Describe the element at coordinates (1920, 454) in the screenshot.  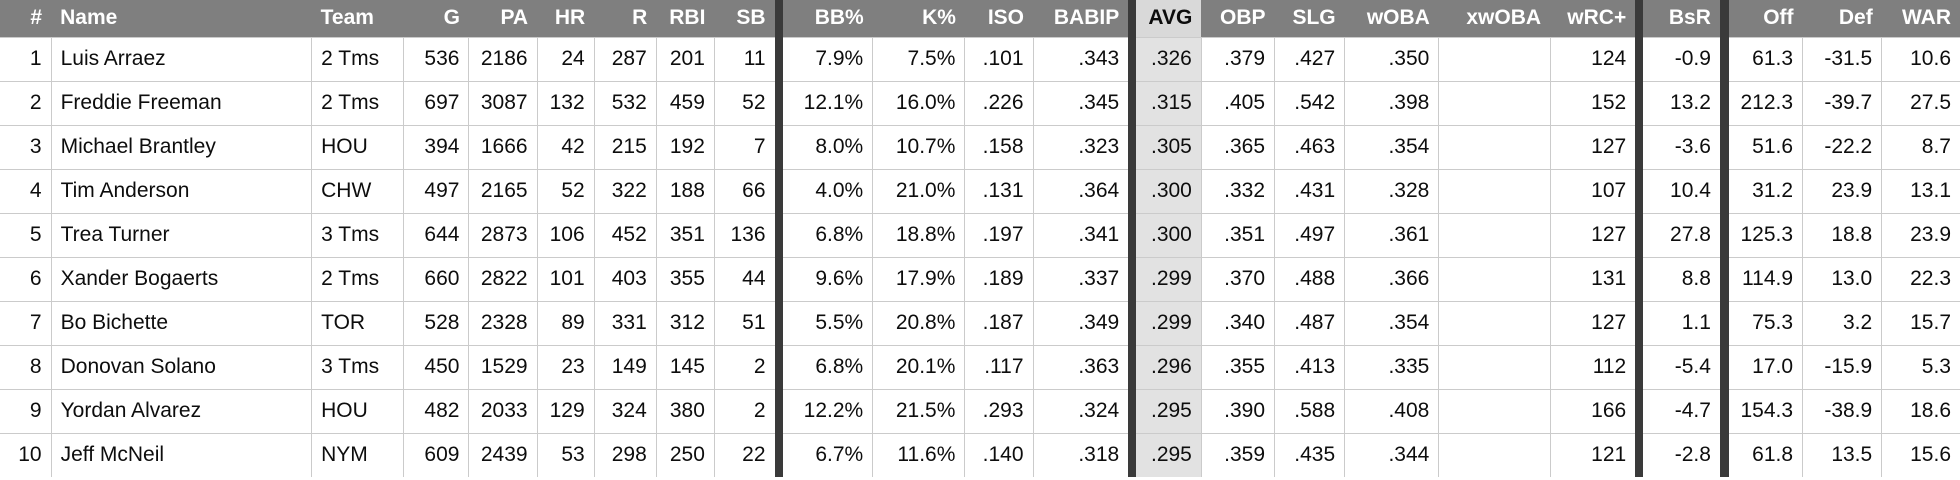
I see `stat-cell-war: 15.6` at that location.